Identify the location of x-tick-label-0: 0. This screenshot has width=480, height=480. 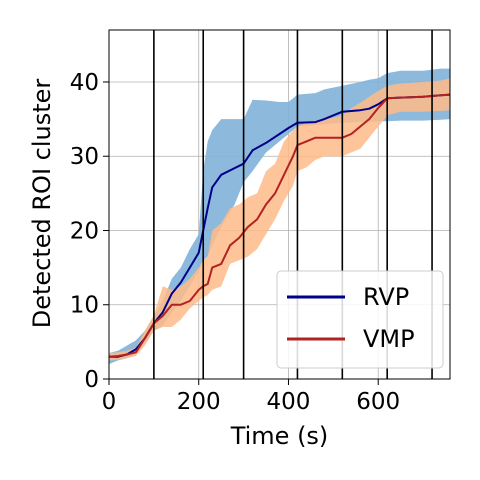
(109, 402).